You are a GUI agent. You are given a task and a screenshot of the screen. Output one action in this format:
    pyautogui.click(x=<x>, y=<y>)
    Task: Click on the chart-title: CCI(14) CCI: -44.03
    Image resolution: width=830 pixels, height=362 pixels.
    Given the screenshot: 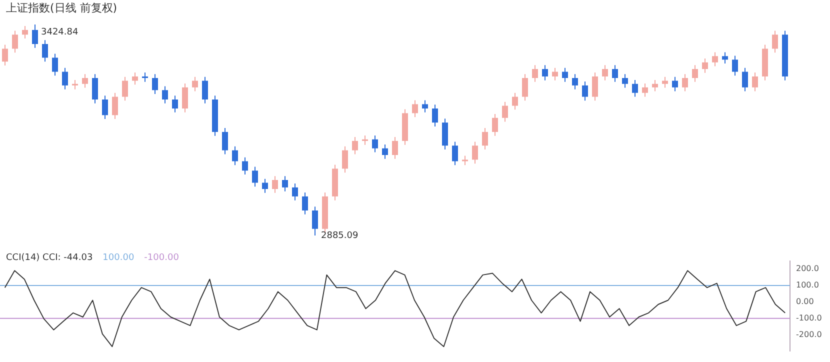 What is the action you would take?
    pyautogui.click(x=49, y=257)
    